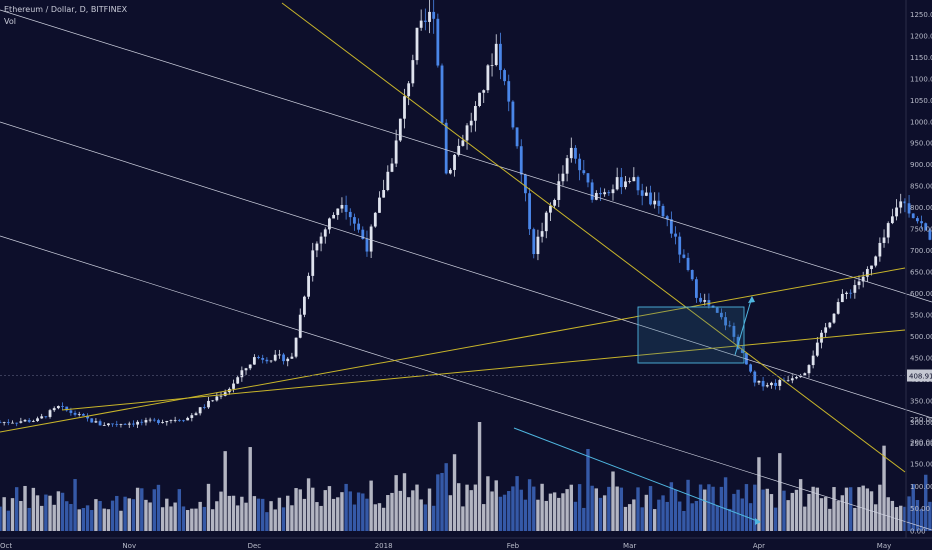 This screenshot has width=932, height=550. I want to click on price-tick-label: 900.00, so click(921, 165).